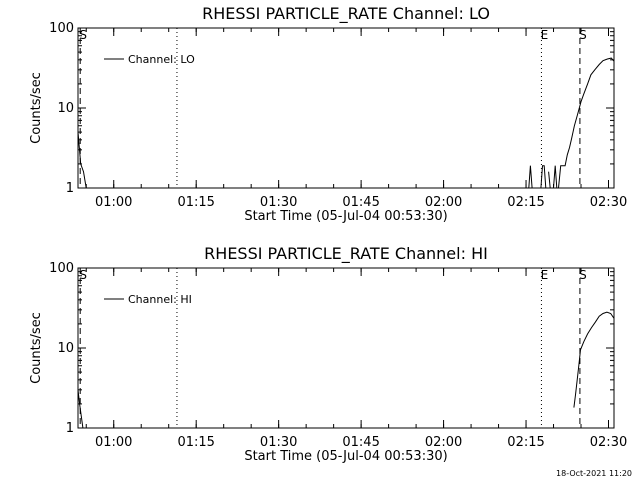 Image resolution: width=640 pixels, height=480 pixels. What do you see at coordinates (346, 254) in the screenshot?
I see `chart-title: RHESSI PARTICLE_RATE Channel: HI` at bounding box center [346, 254].